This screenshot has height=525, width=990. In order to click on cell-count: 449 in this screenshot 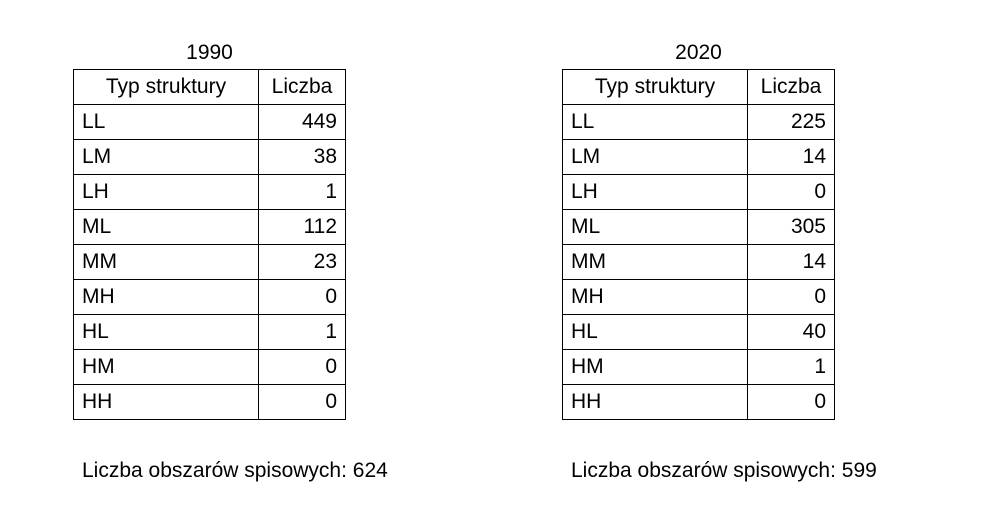, I will do `click(302, 122)`.